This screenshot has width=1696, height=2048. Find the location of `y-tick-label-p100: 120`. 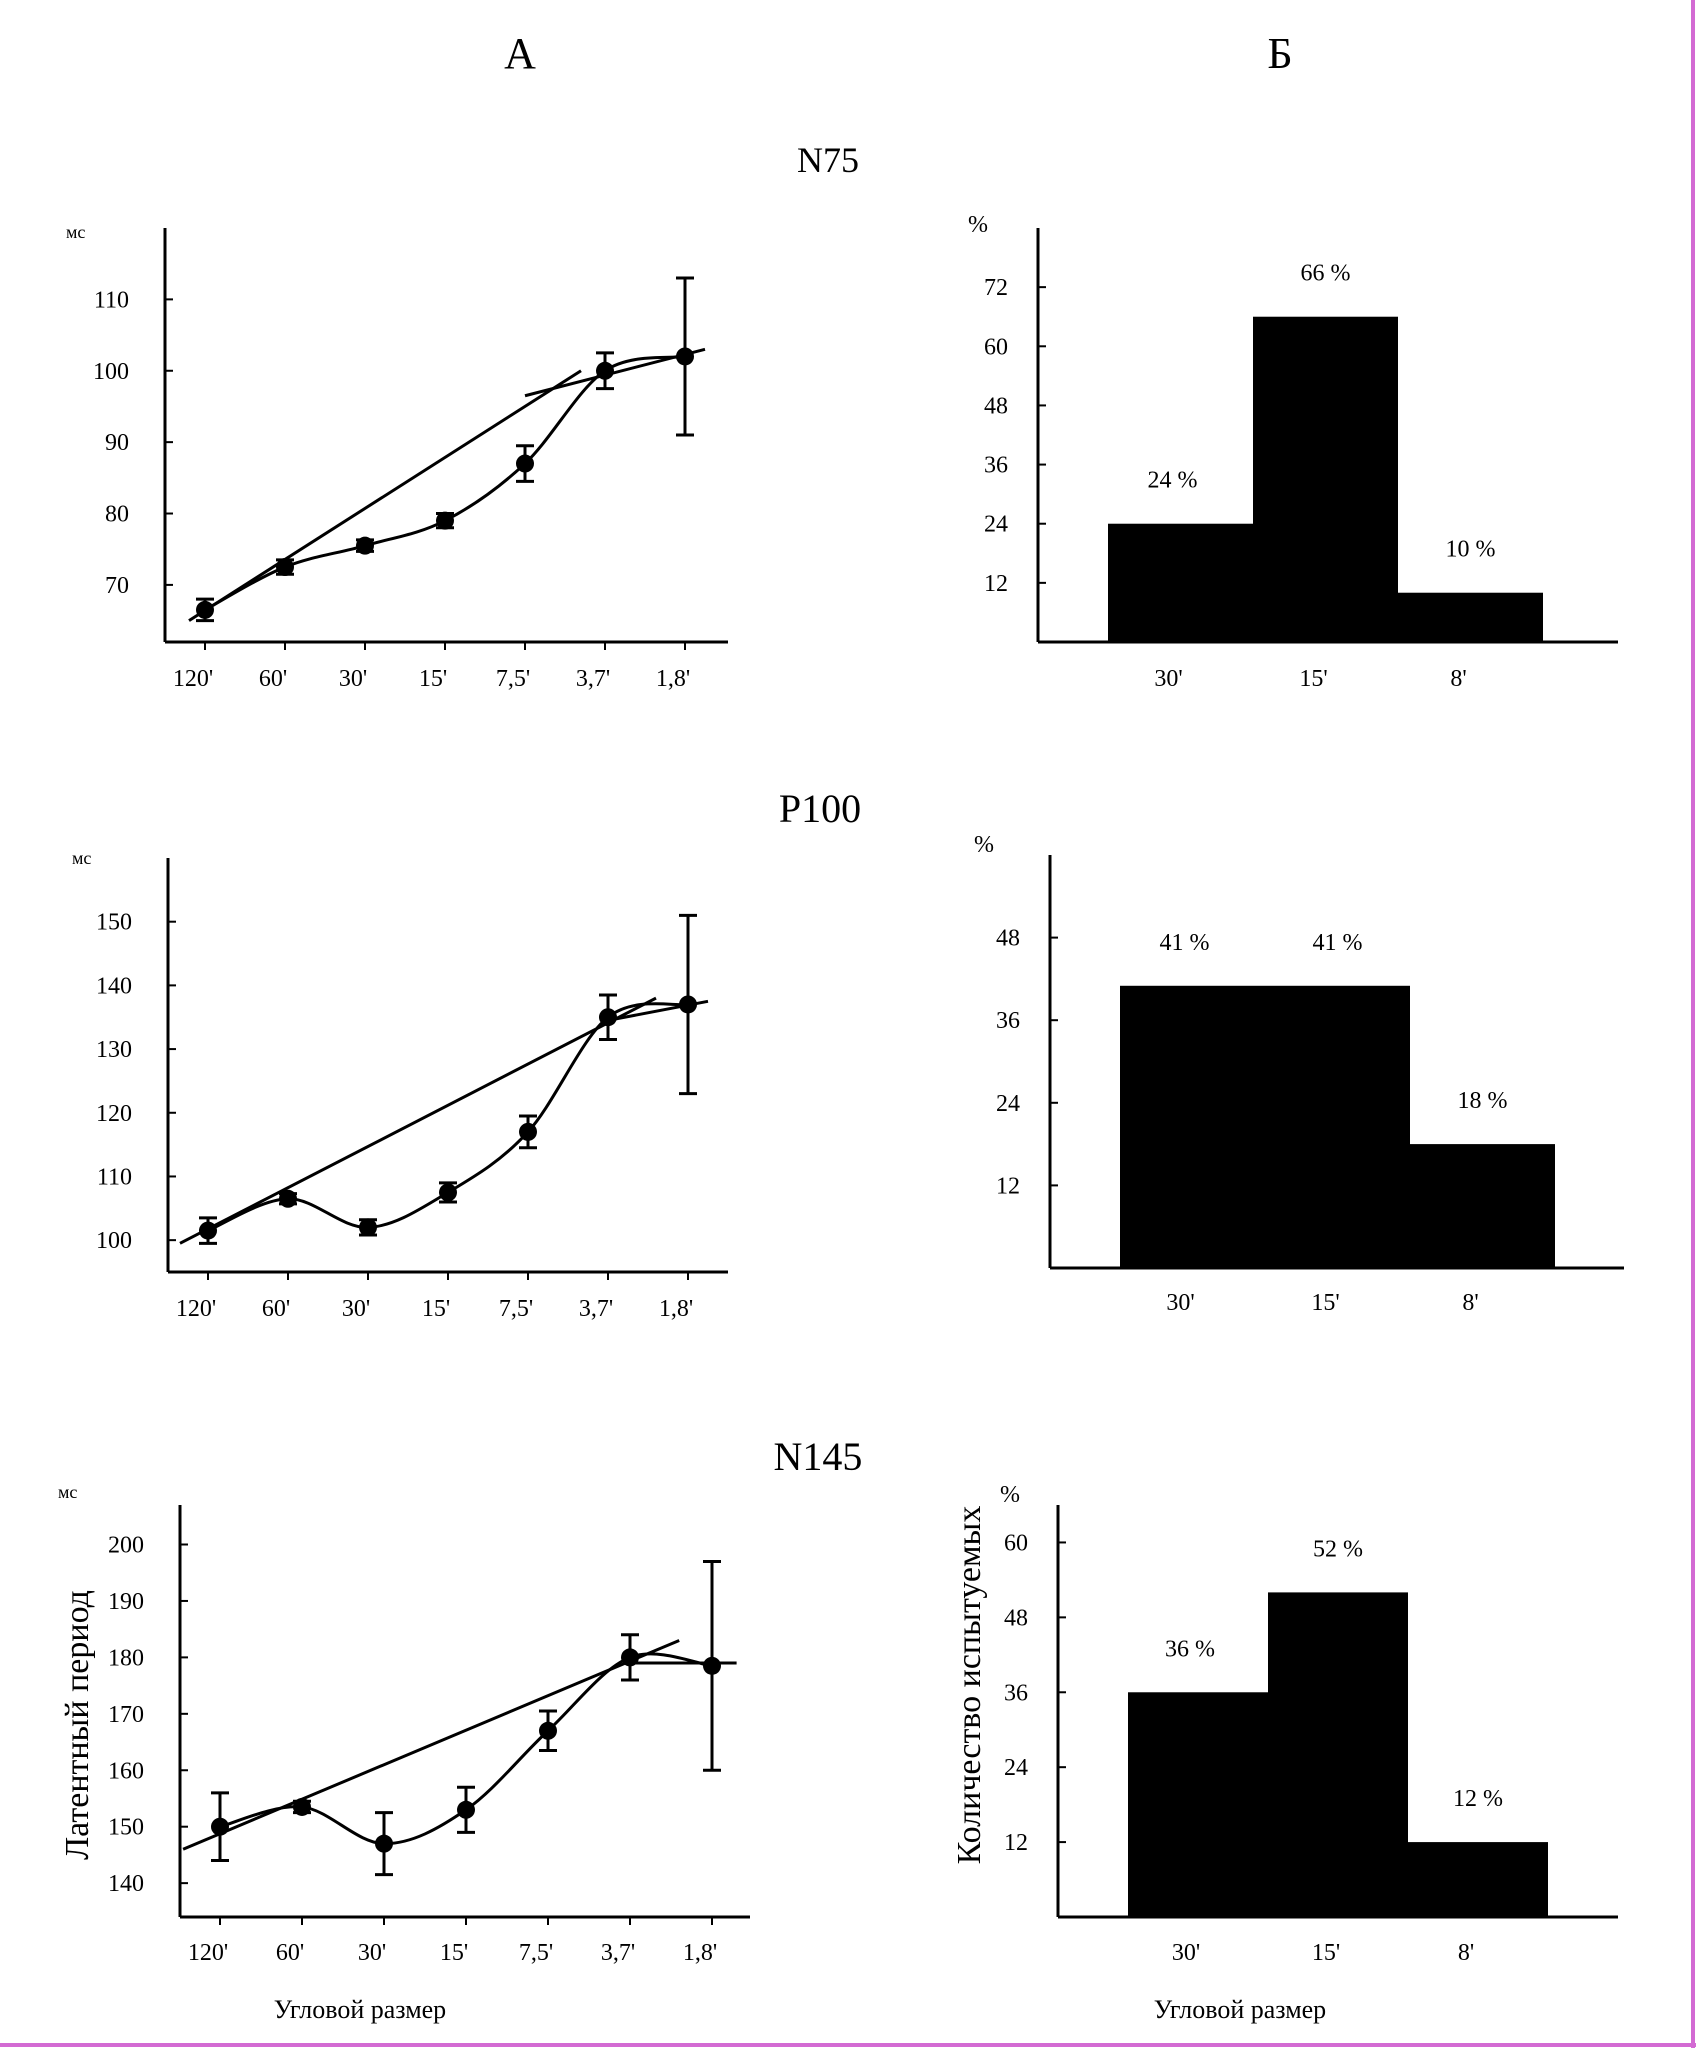

y-tick-label-p100: 120 is located at coordinates (114, 1114).